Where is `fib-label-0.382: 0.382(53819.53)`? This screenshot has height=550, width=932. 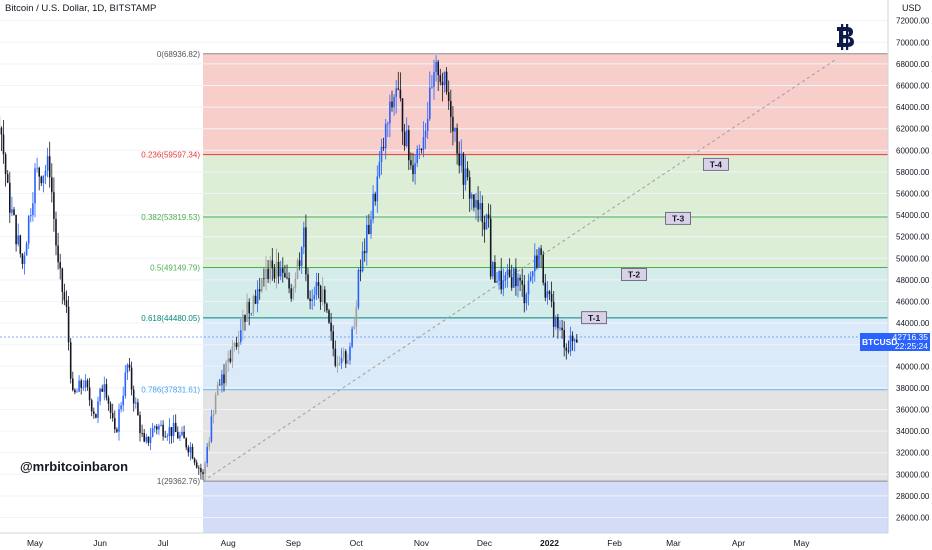
fib-label-0.382: 0.382(53819.53) is located at coordinates (170, 217).